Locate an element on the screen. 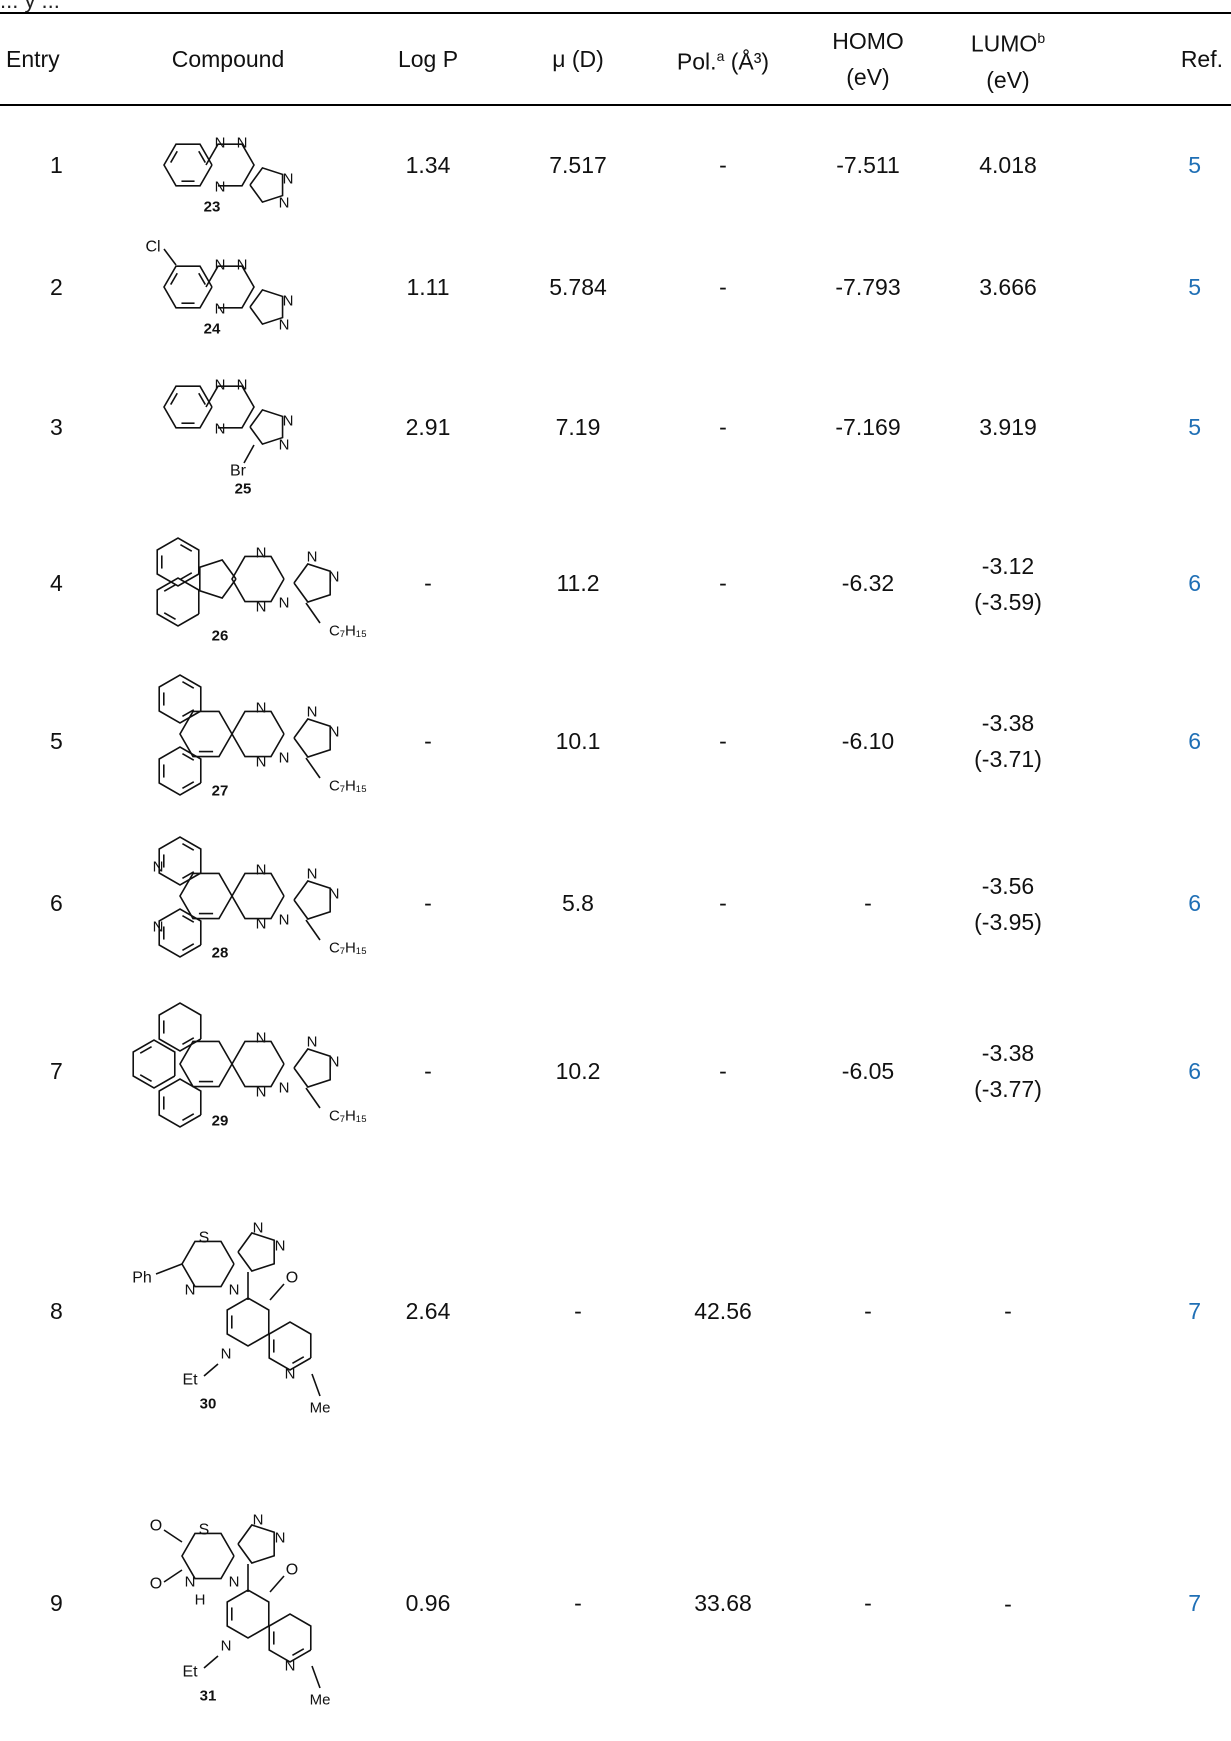 This screenshot has height=1741, width=1231. compound-structure: N N N N N C₇H₁₅ 27 is located at coordinates (237, 741).